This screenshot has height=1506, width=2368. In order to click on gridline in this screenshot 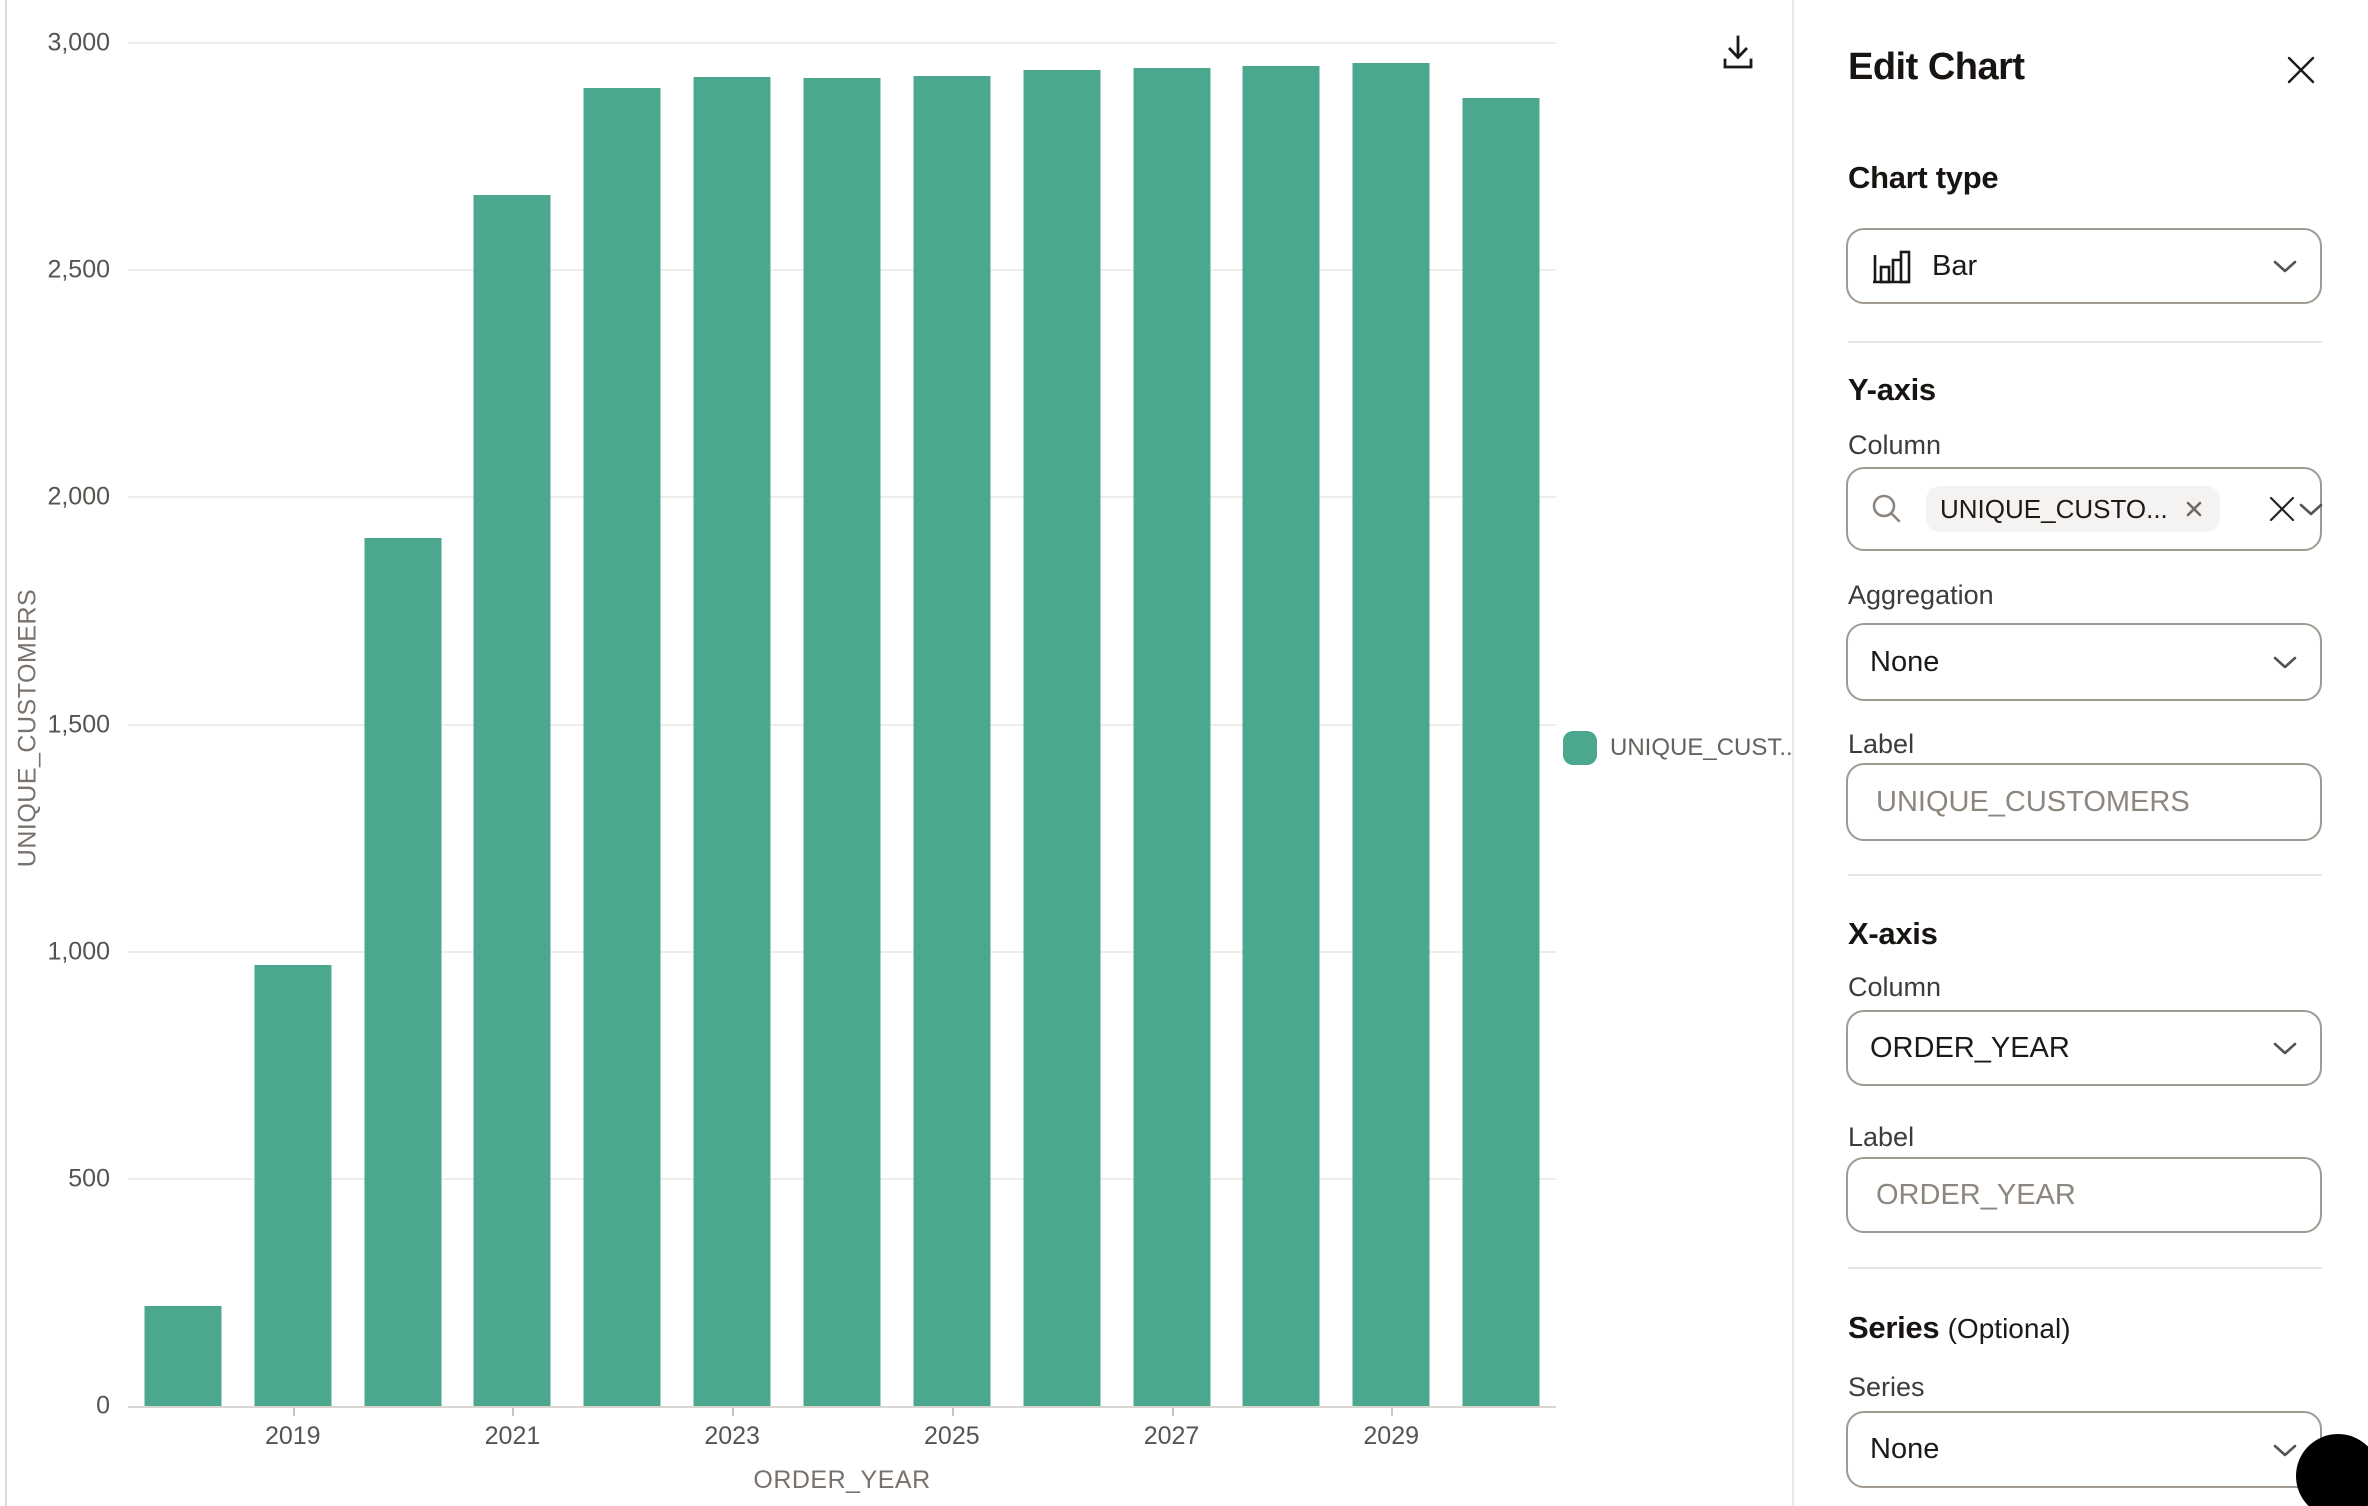, I will do `click(842, 43)`.